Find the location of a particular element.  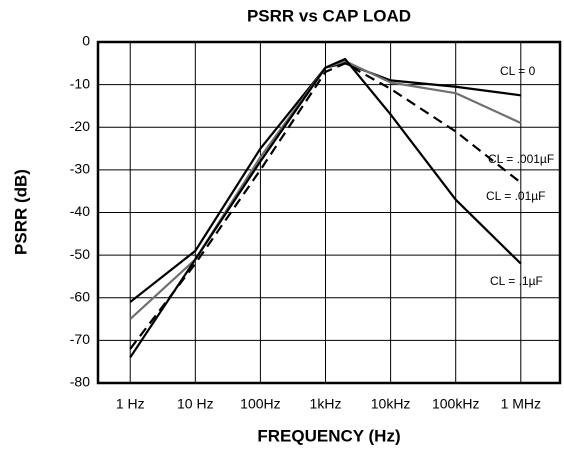

y-tick-label: -20 is located at coordinates (80, 126).